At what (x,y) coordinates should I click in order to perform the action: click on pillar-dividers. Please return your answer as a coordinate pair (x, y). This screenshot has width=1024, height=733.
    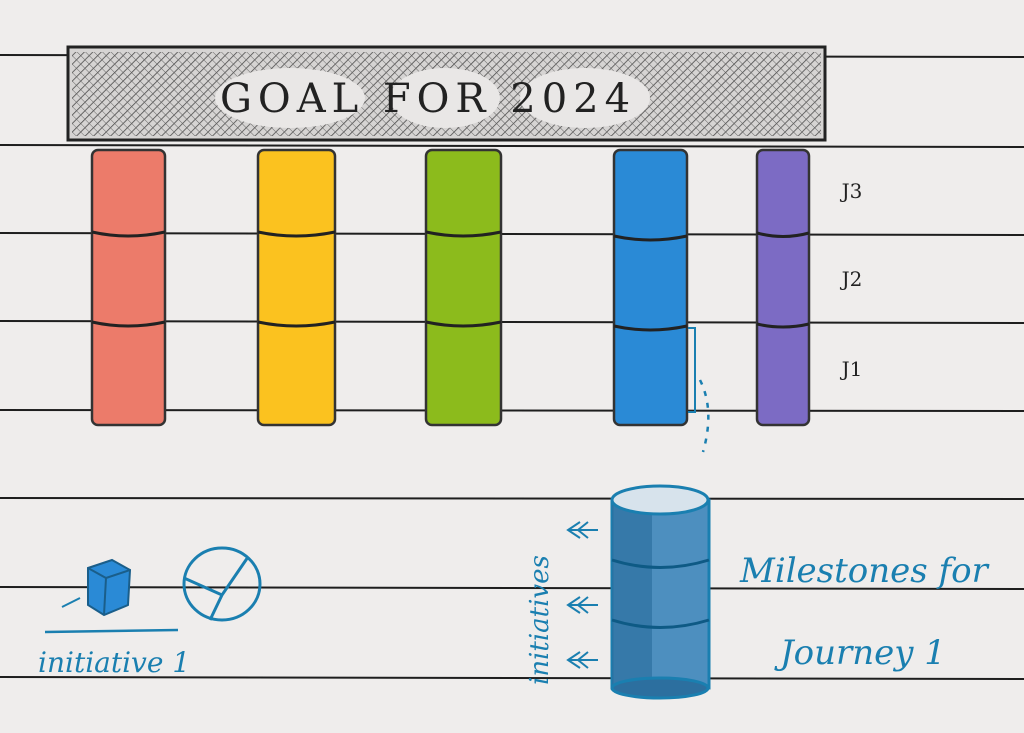
    Looking at the image, I should click on (450, 281).